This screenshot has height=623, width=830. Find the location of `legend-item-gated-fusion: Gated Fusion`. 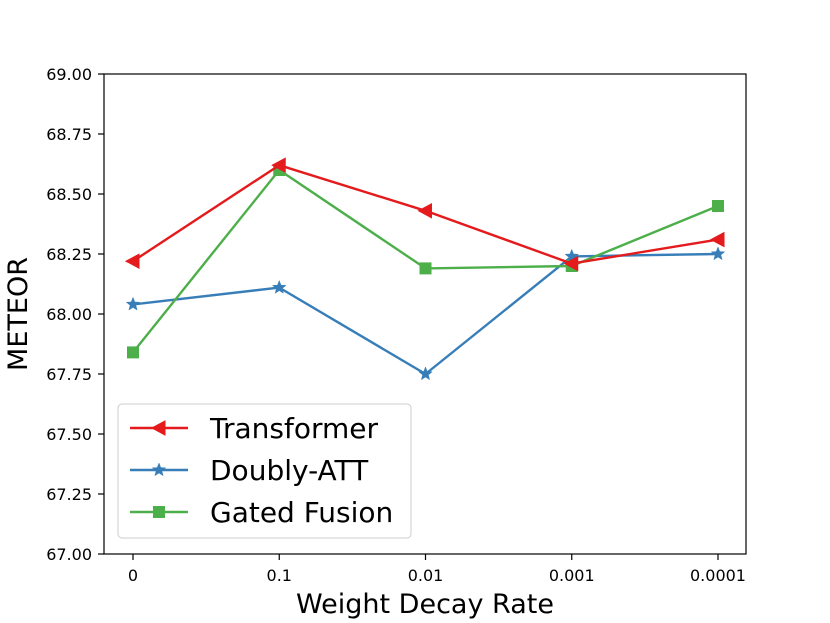

legend-item-gated-fusion: Gated Fusion is located at coordinates (261, 512).